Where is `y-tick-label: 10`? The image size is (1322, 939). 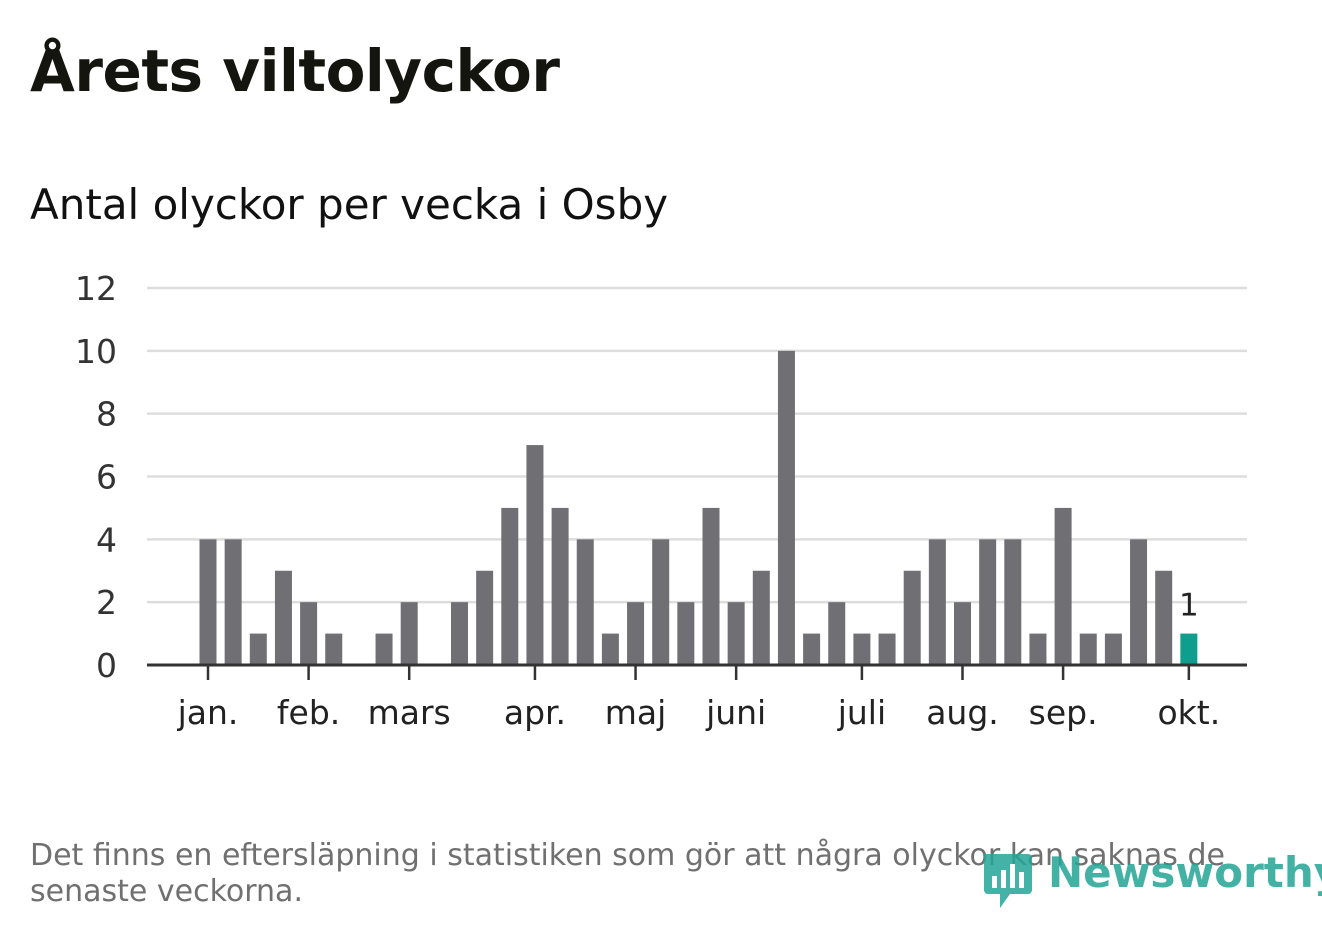 y-tick-label: 10 is located at coordinates (96, 351).